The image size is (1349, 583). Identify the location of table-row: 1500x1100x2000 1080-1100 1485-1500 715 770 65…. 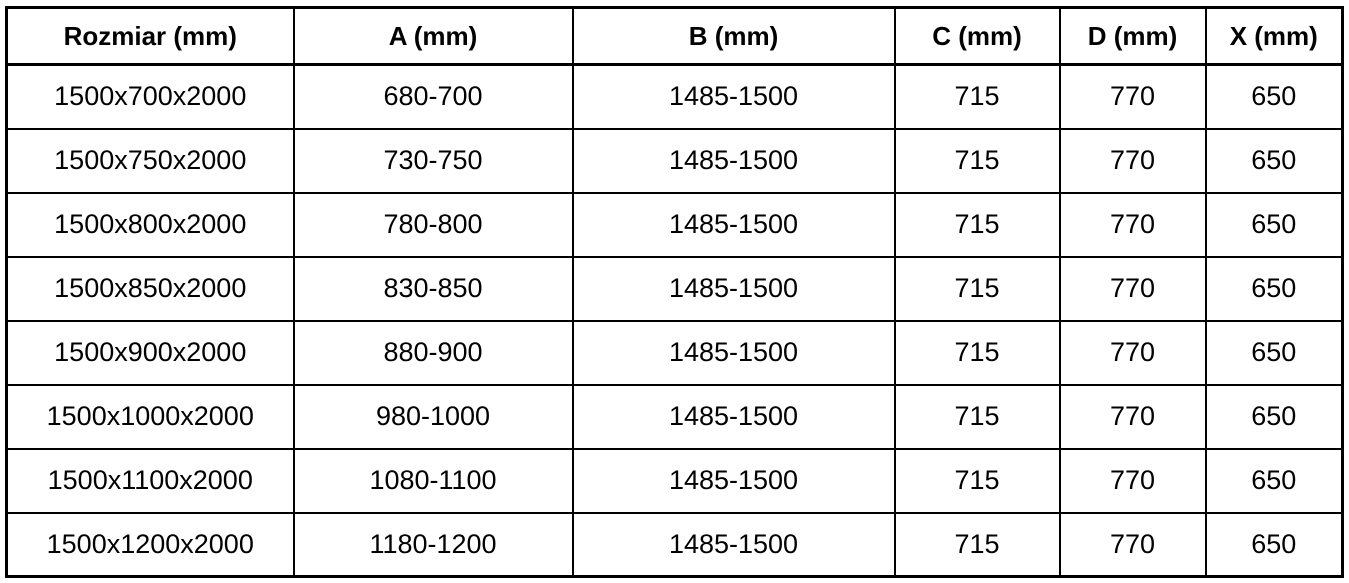
(674, 480).